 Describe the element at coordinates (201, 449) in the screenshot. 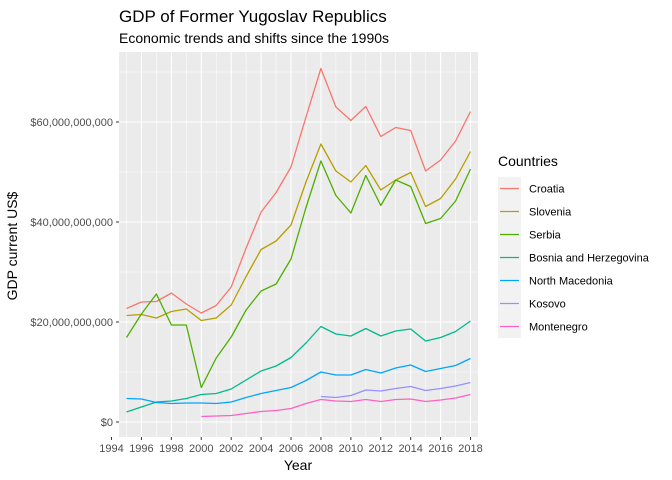

I see `x-tick-label: 2000` at that location.